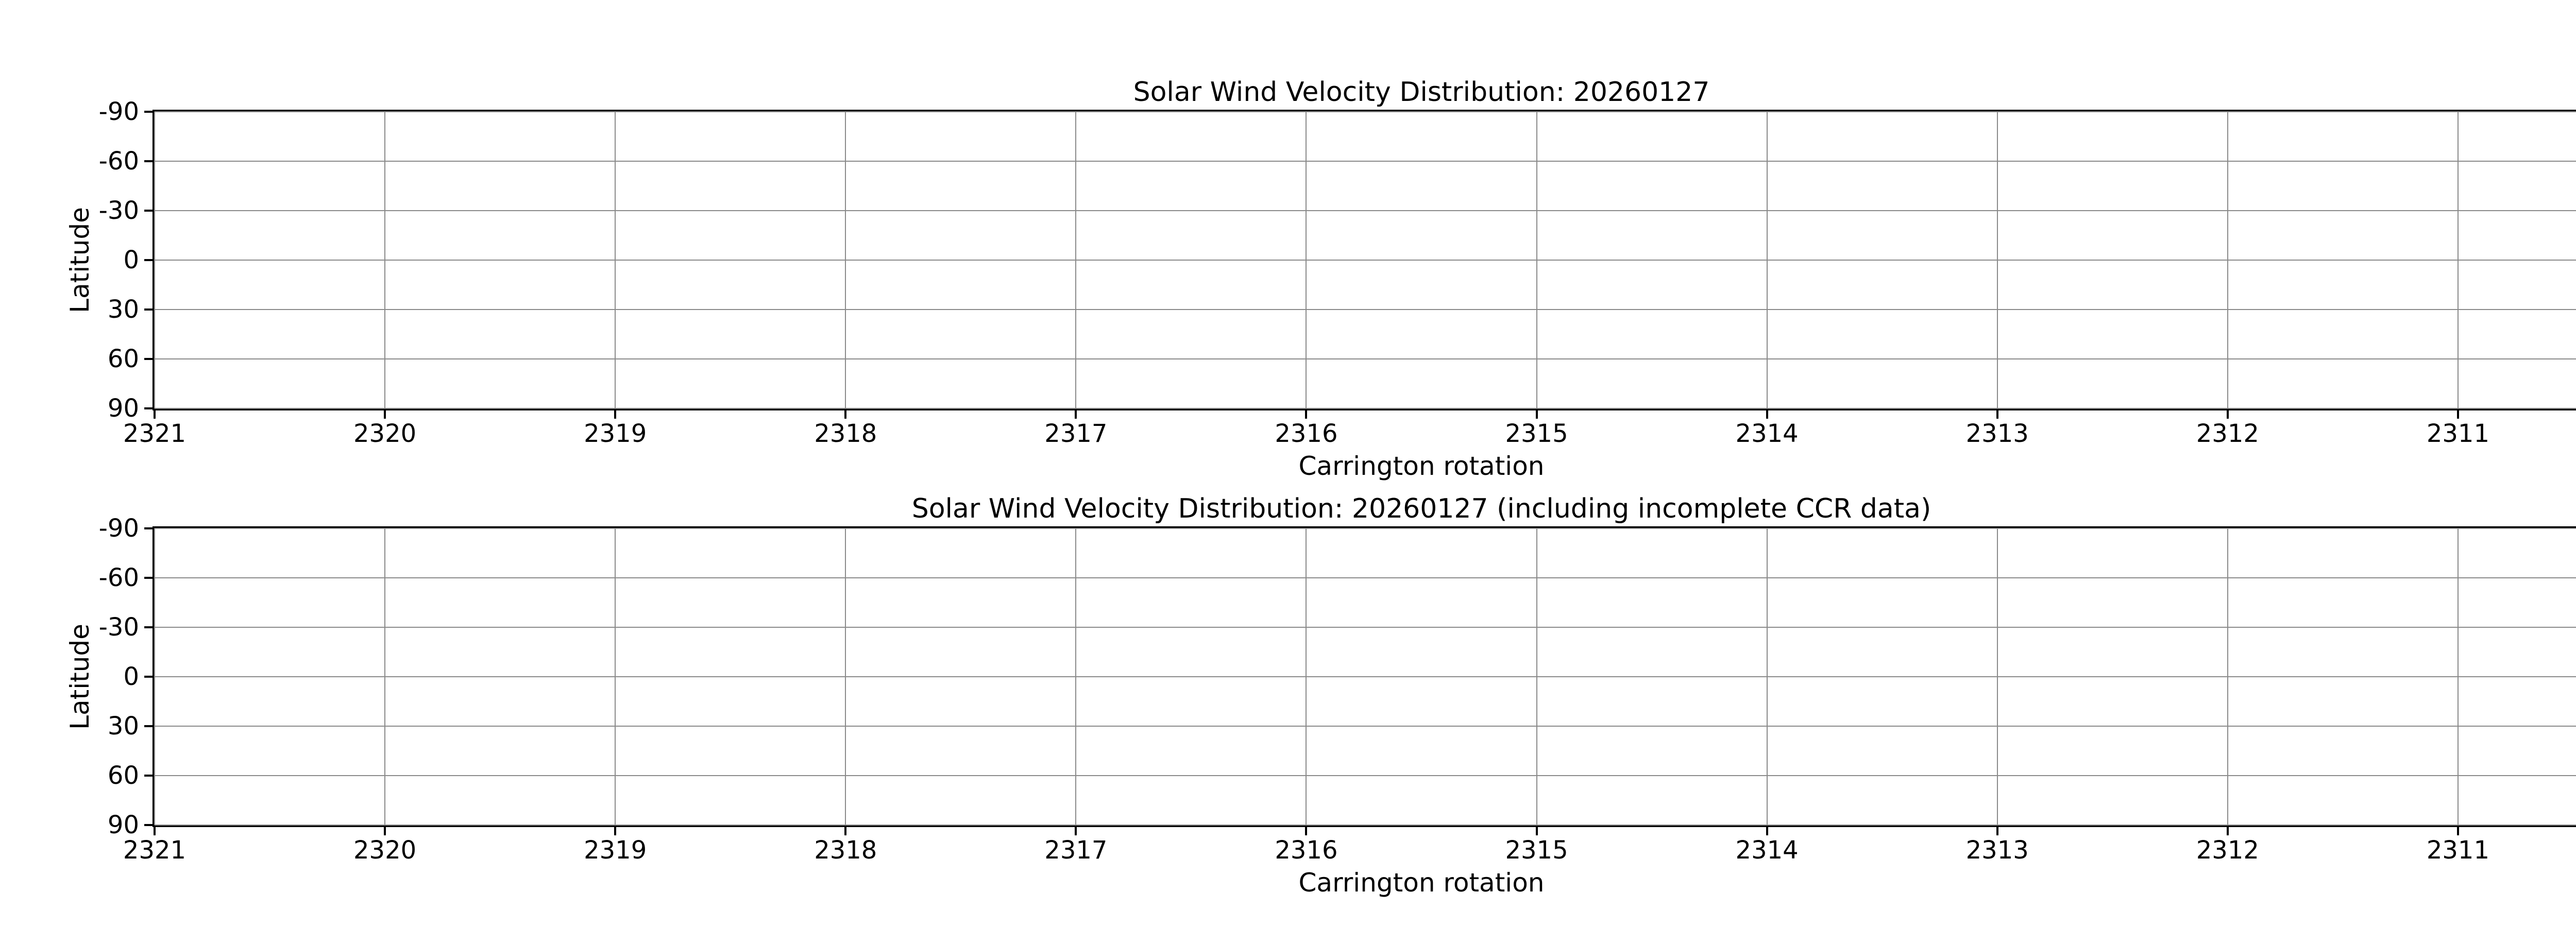 Image resolution: width=2576 pixels, height=927 pixels. Describe the element at coordinates (131, 676) in the screenshot. I see `plot2-y-tick-label-0: 0` at that location.